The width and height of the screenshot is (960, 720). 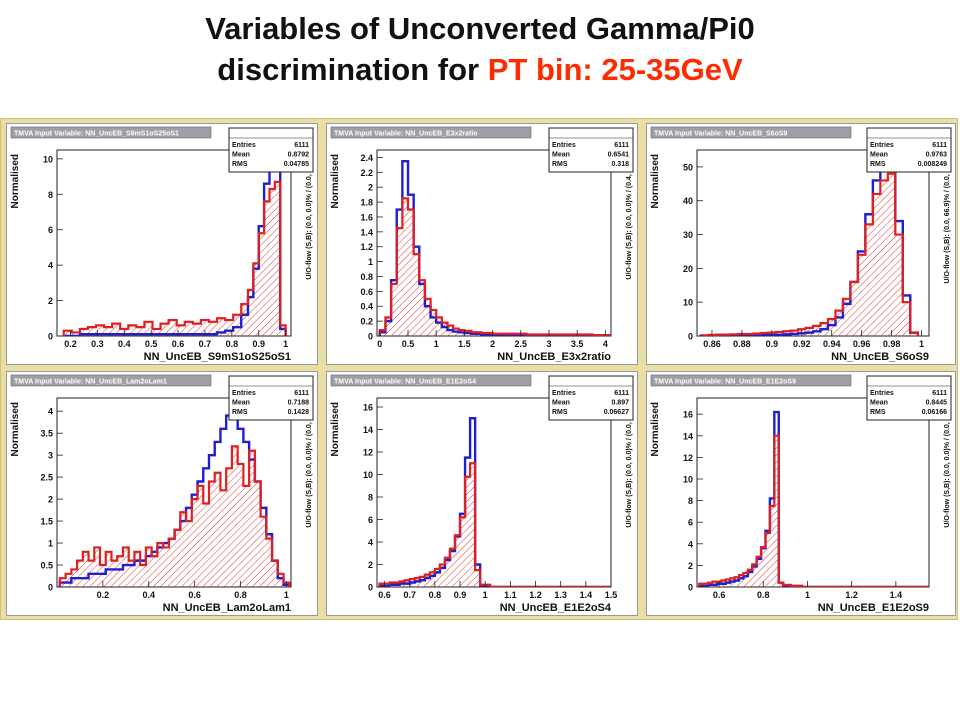 I want to click on x-tick-label: 0.4, so click(x=149, y=595).